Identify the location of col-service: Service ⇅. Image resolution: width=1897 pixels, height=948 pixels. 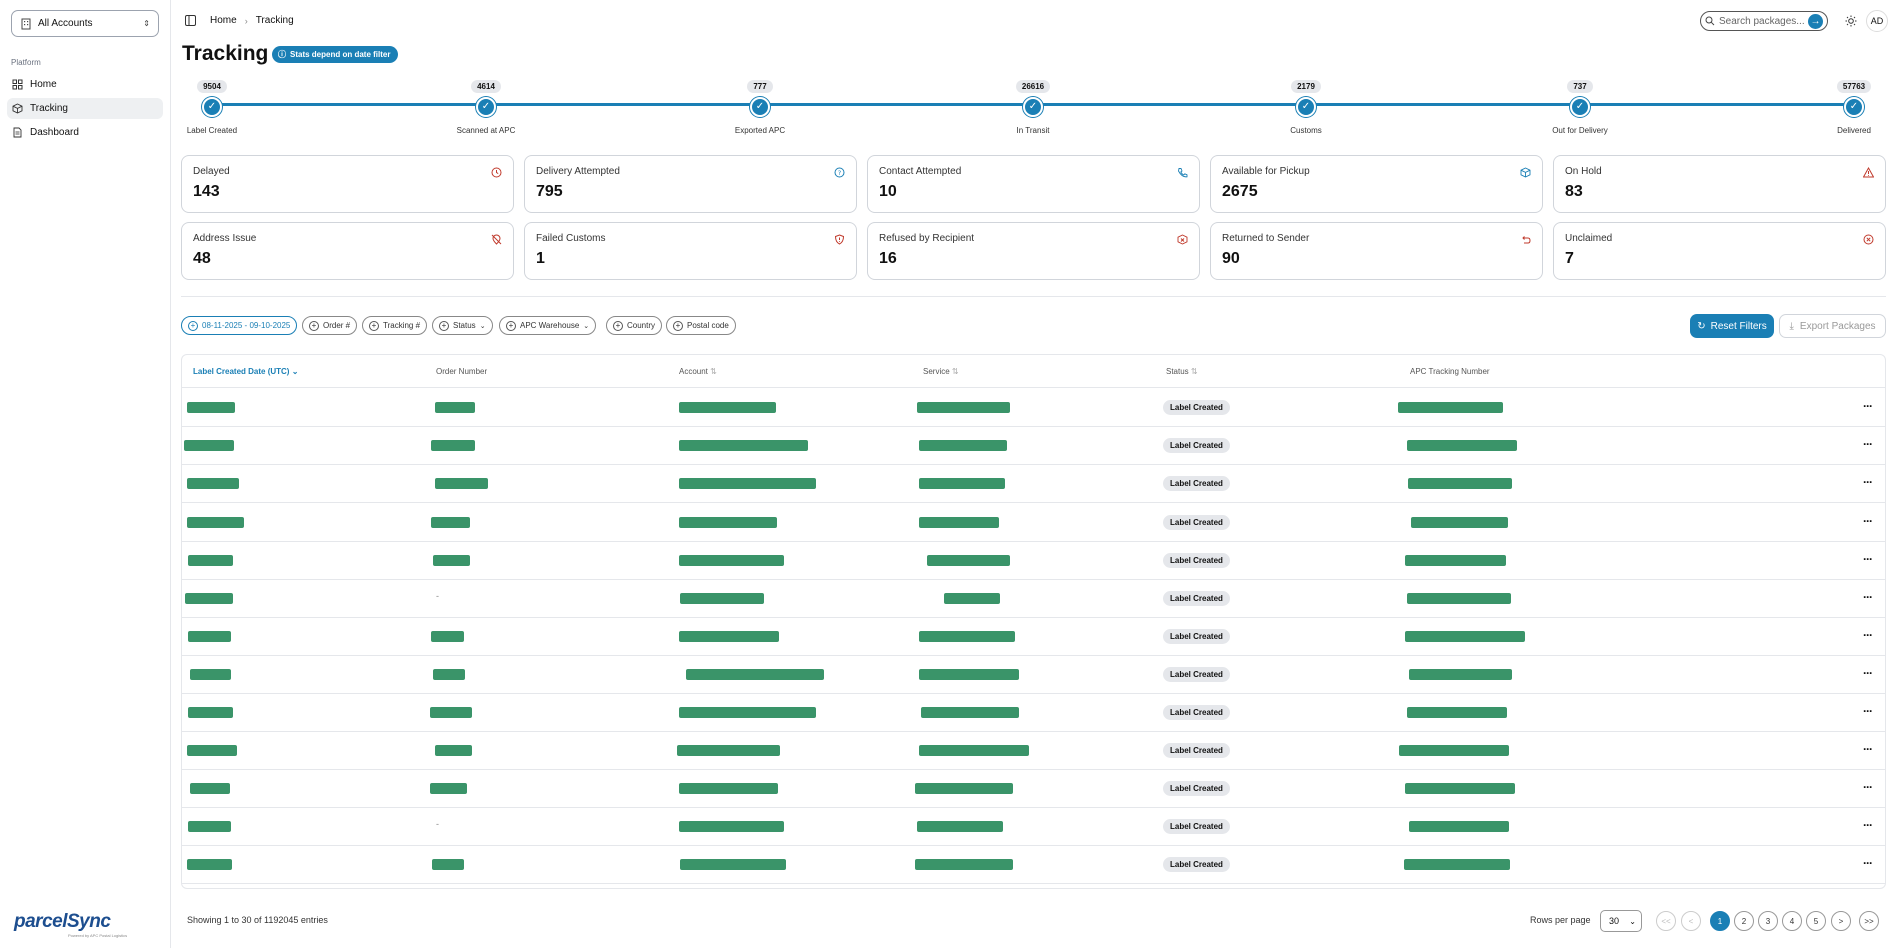
(941, 371).